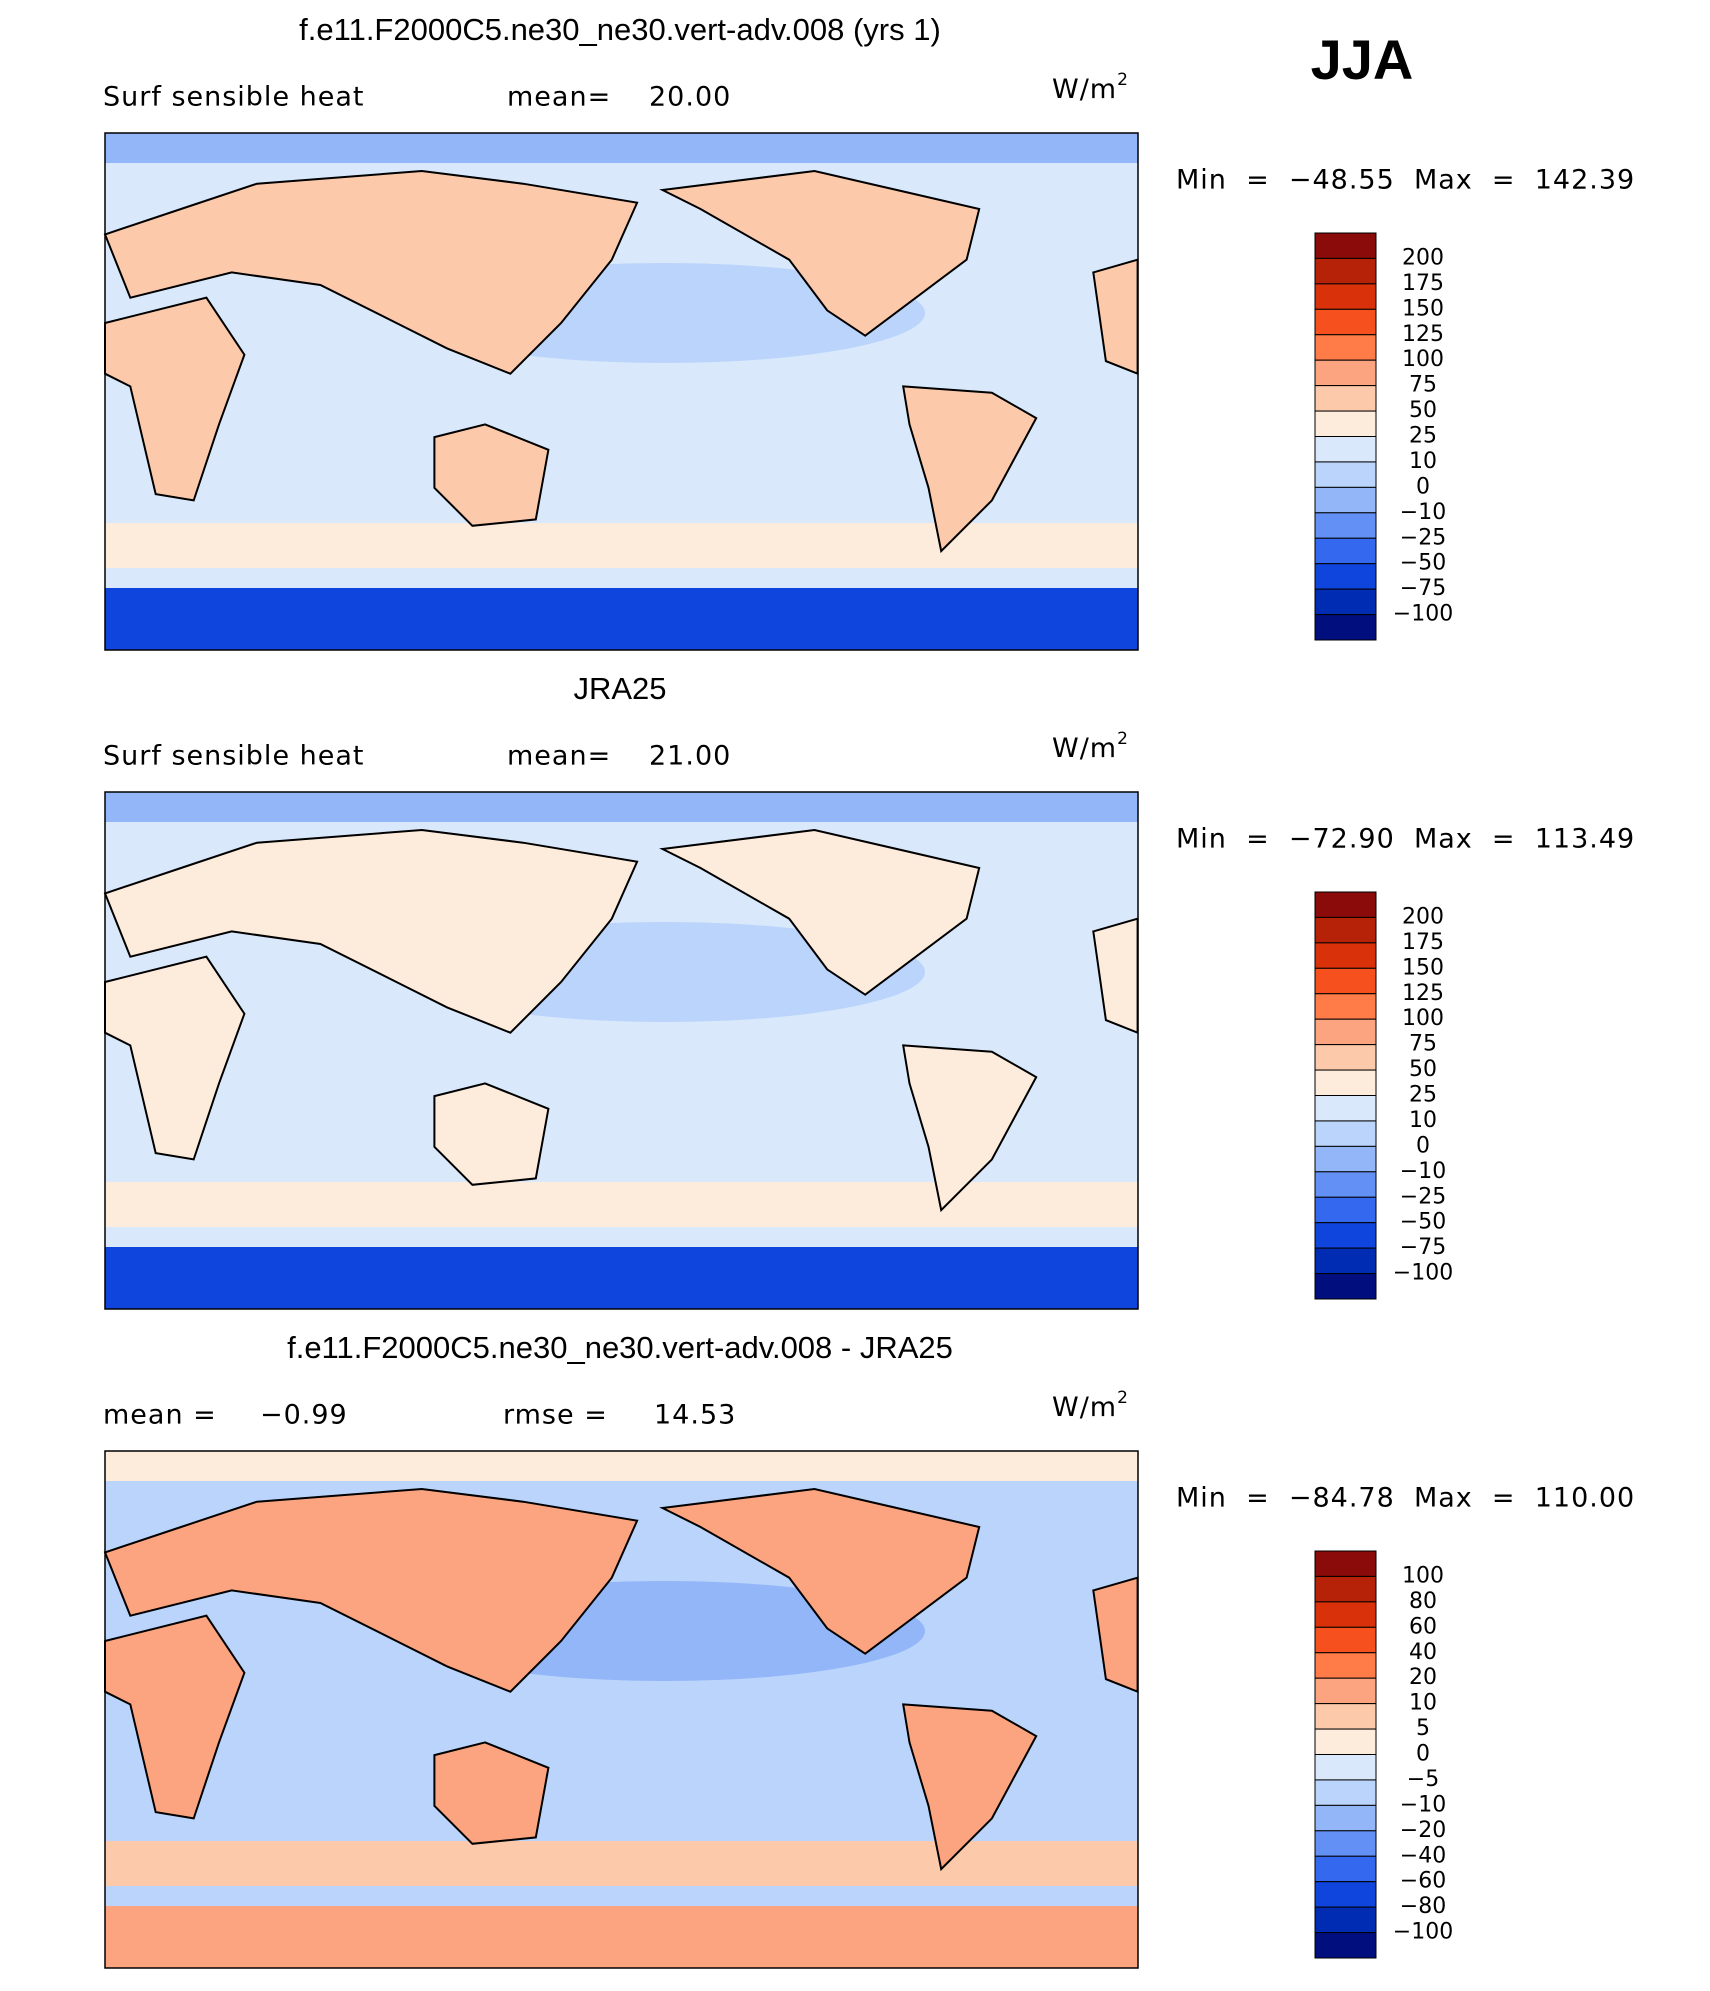  Describe the element at coordinates (1423, 1906) in the screenshot. I see `colorbar-label: −80` at that location.